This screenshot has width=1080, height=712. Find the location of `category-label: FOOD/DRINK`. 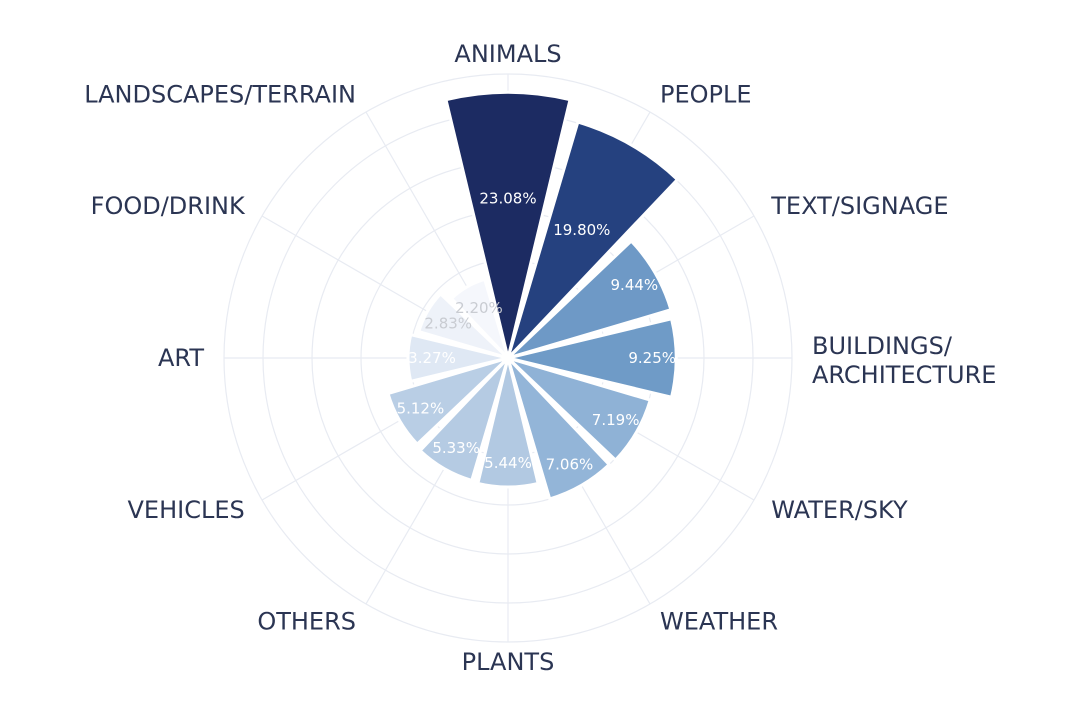

category-label: FOOD/DRINK is located at coordinates (168, 206).